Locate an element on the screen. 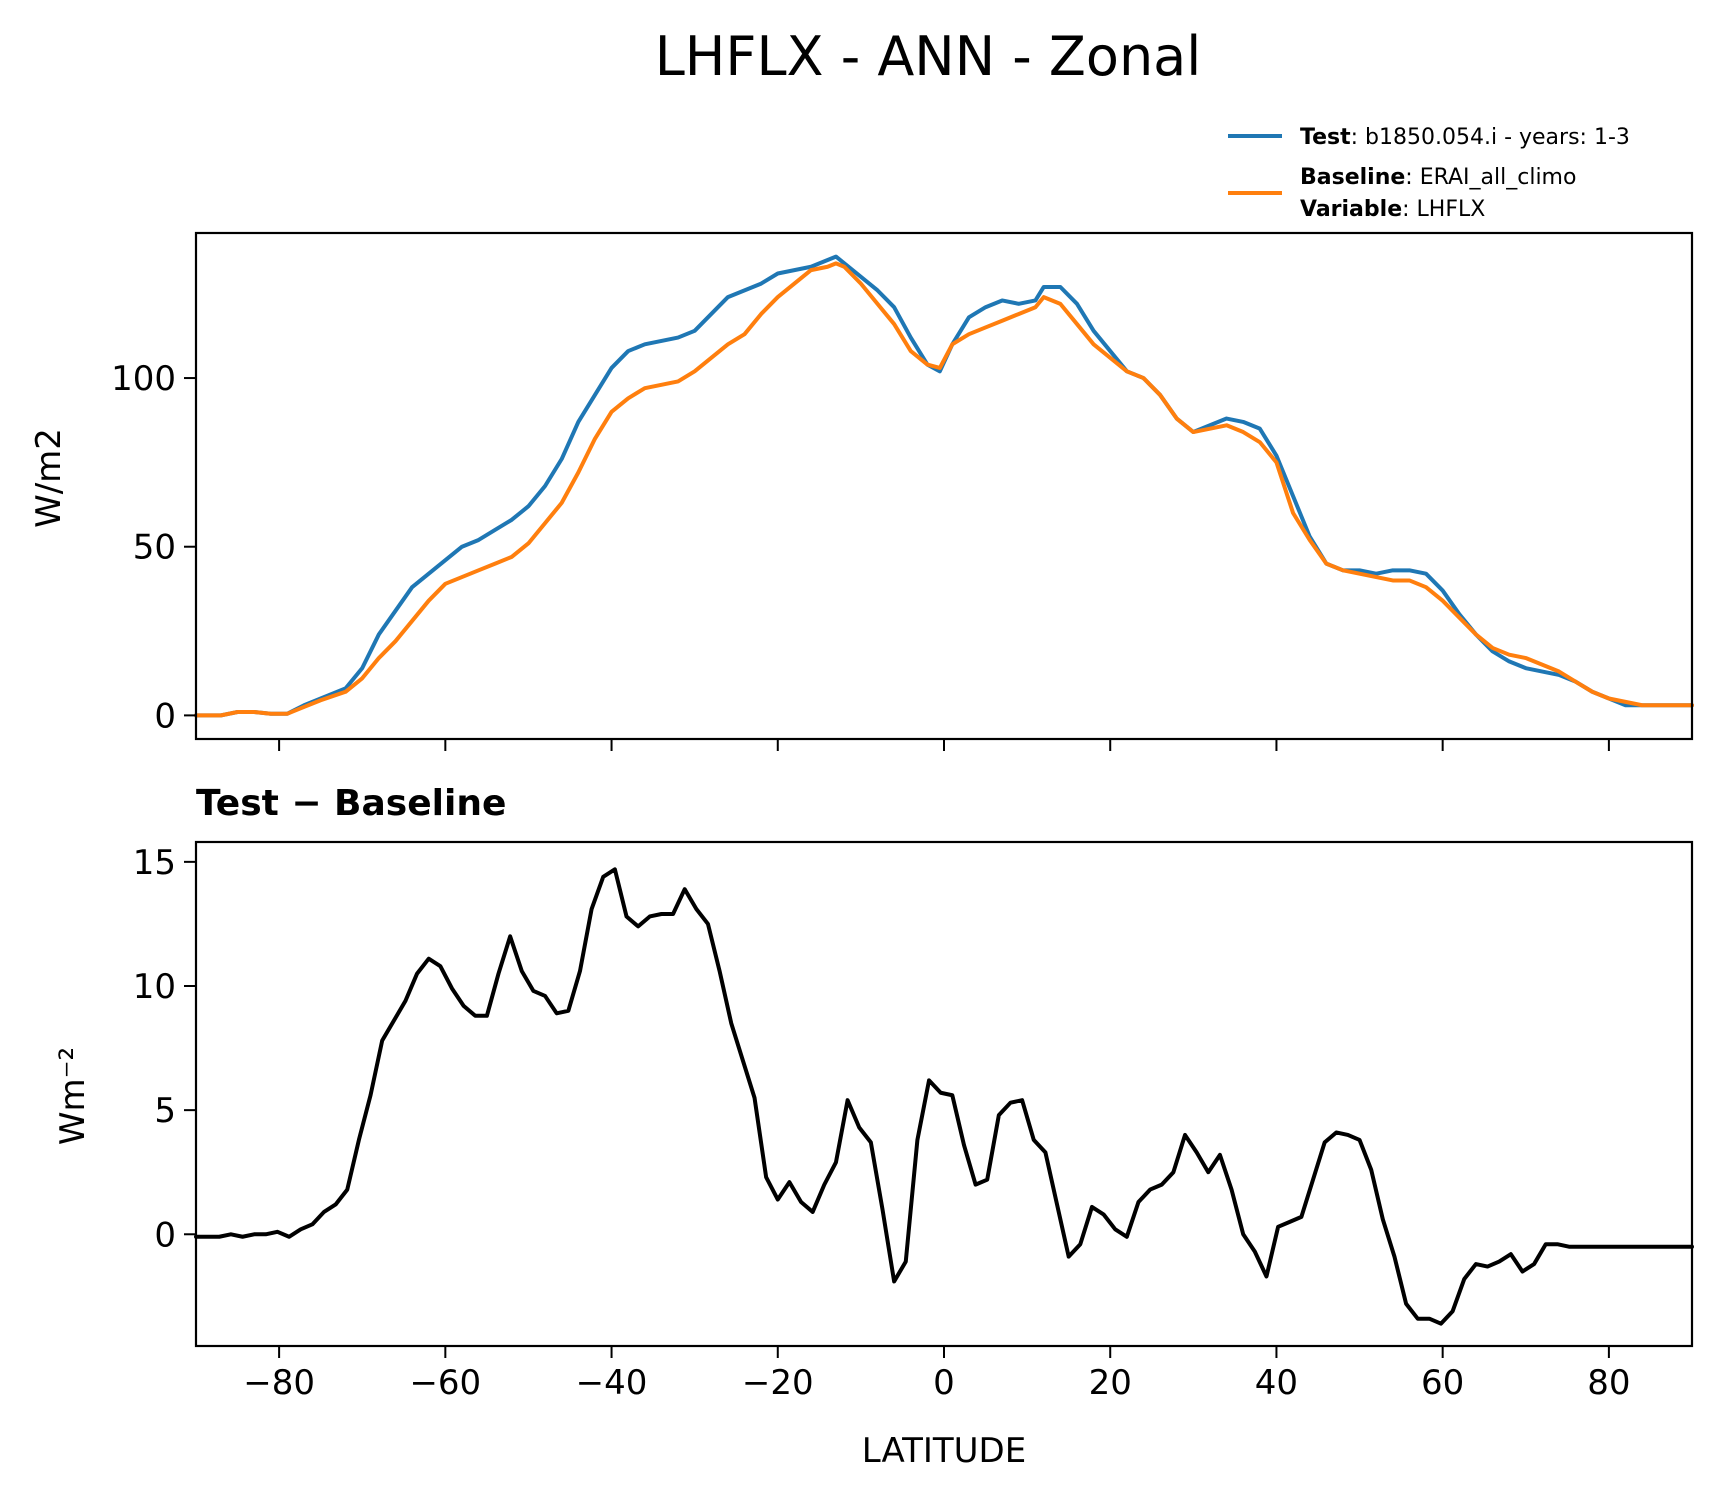 The width and height of the screenshot is (1713, 1496). legend-variable-value: : LHFLX is located at coordinates (1443, 209).